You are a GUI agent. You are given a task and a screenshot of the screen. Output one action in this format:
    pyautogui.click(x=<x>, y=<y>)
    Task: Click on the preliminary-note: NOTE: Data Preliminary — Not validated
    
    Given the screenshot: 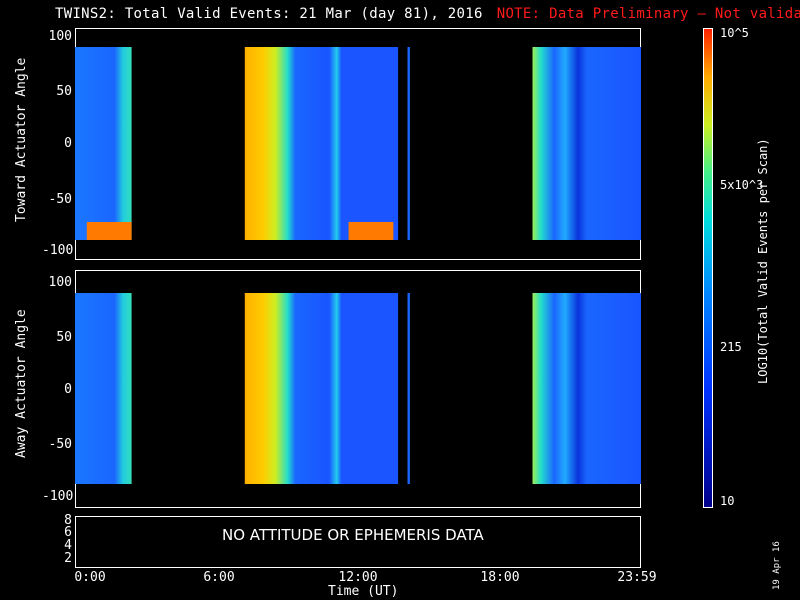 What is the action you would take?
    pyautogui.click(x=648, y=14)
    